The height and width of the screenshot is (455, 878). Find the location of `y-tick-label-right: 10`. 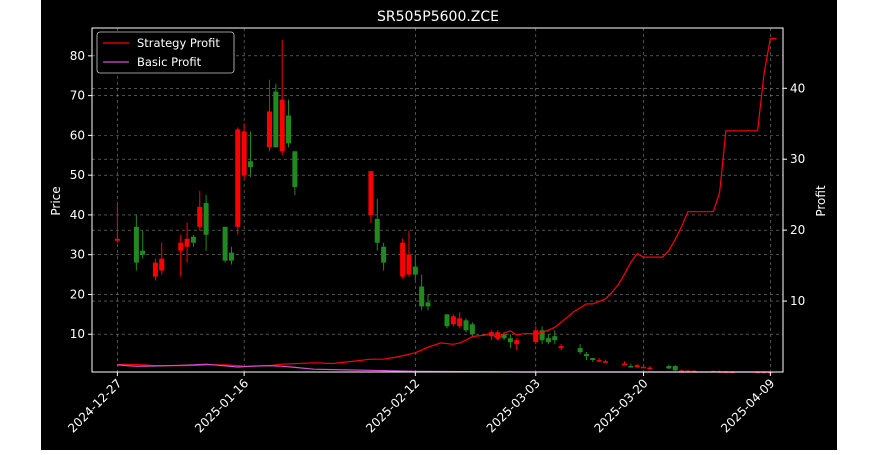

y-tick-label-right: 10 is located at coordinates (797, 301).